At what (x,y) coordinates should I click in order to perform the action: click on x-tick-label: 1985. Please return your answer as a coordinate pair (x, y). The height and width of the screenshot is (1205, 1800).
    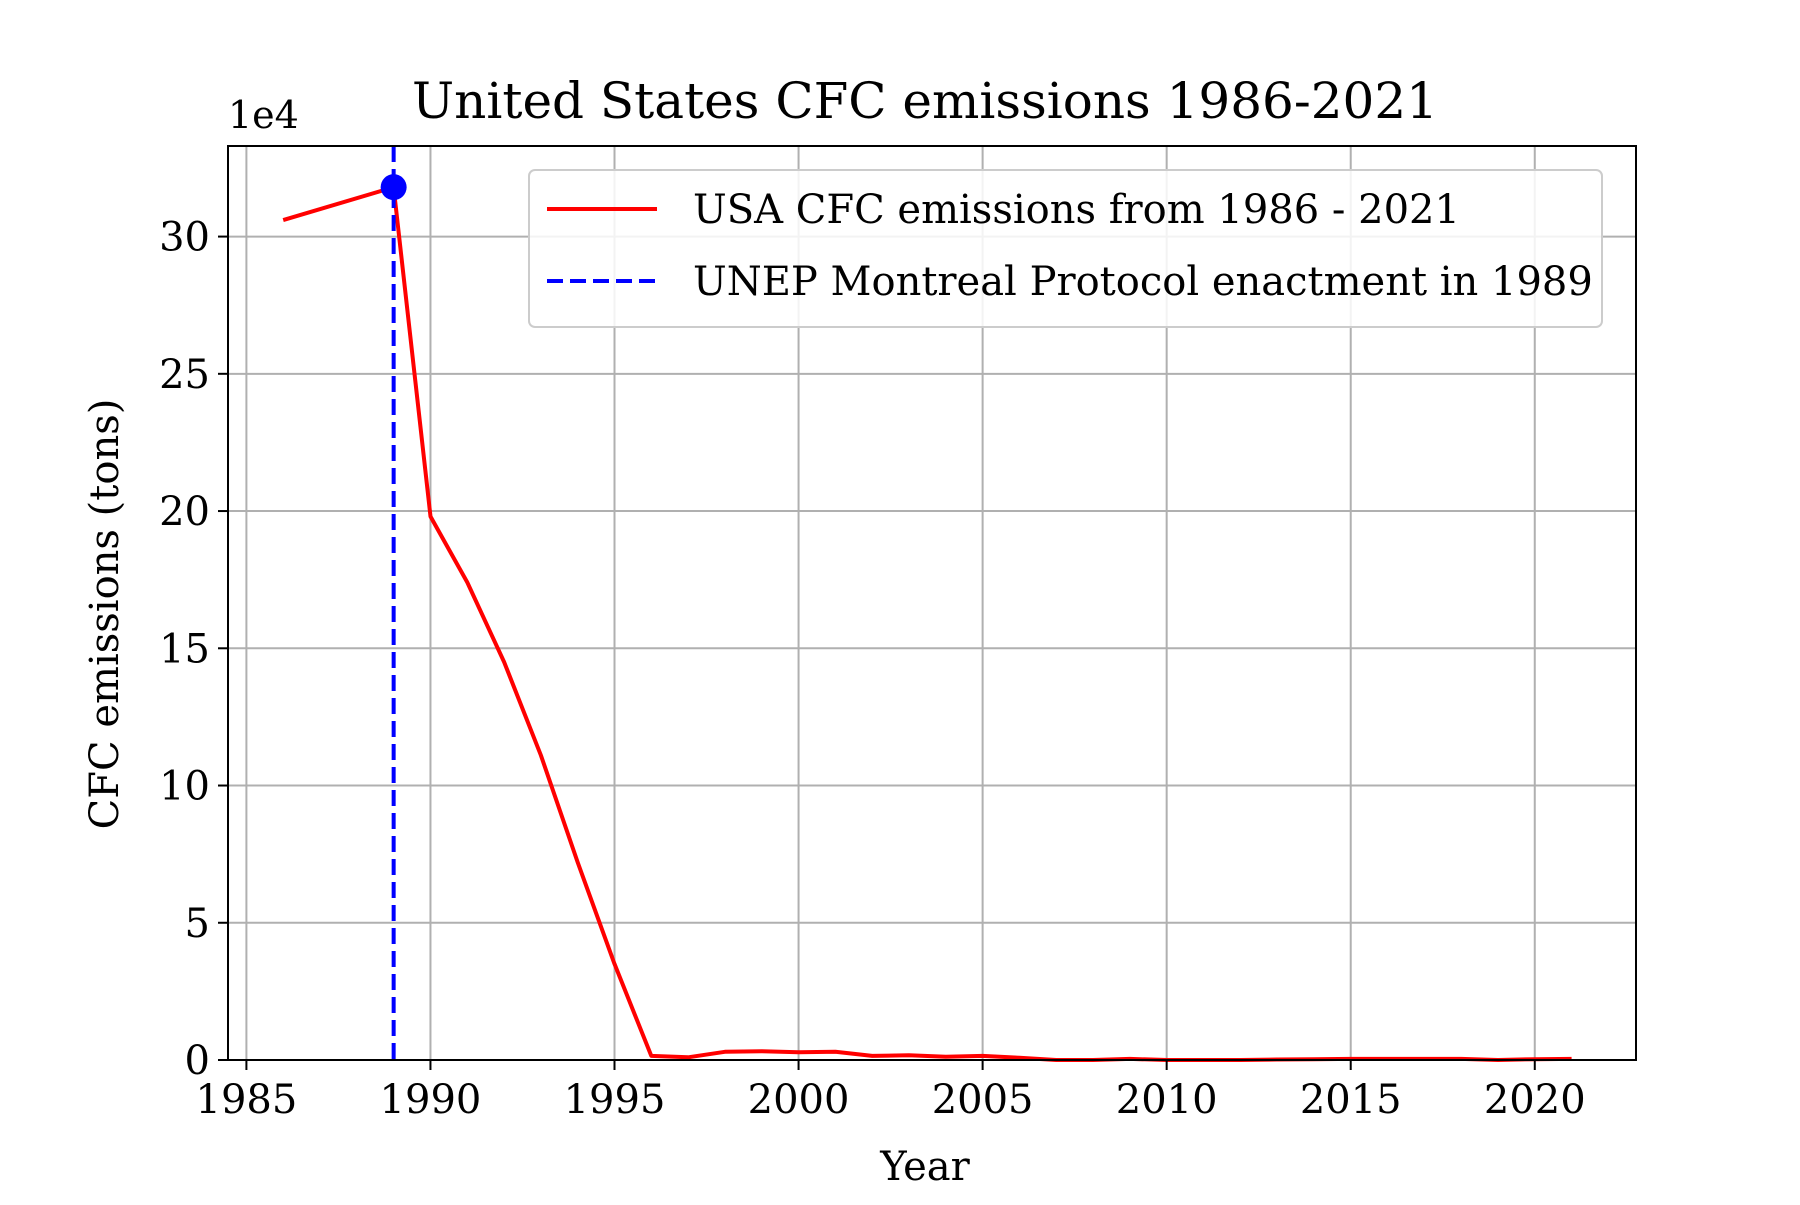
    Looking at the image, I should click on (247, 1100).